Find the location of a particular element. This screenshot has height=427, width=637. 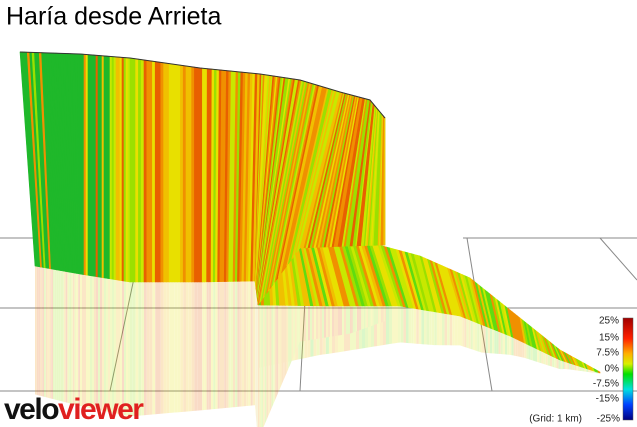

legend-label: -25% is located at coordinates (608, 419).